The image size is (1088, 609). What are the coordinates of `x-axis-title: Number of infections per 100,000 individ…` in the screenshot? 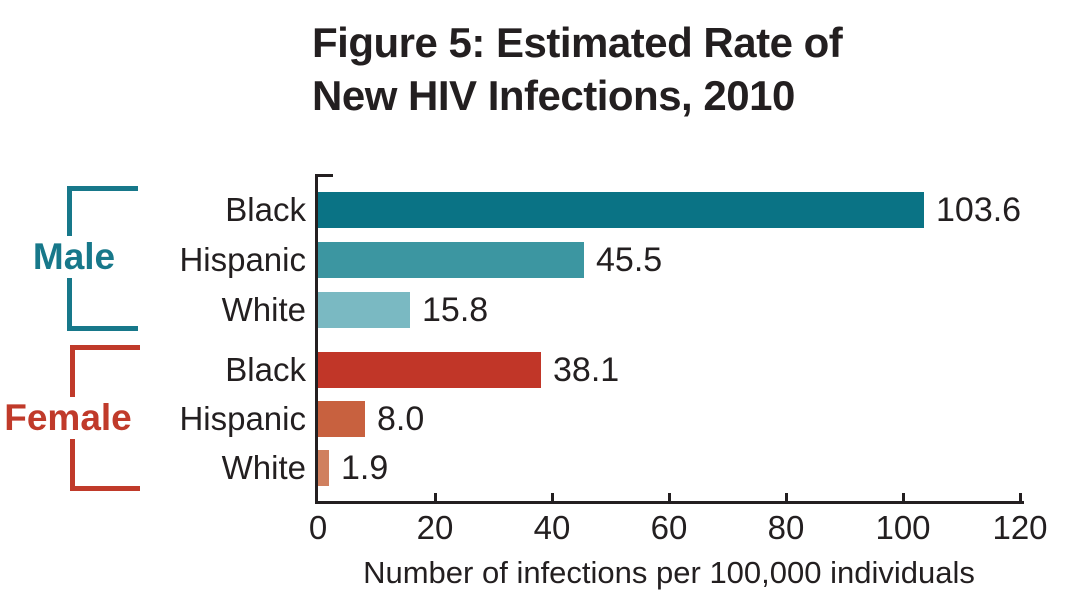 It's located at (669, 572).